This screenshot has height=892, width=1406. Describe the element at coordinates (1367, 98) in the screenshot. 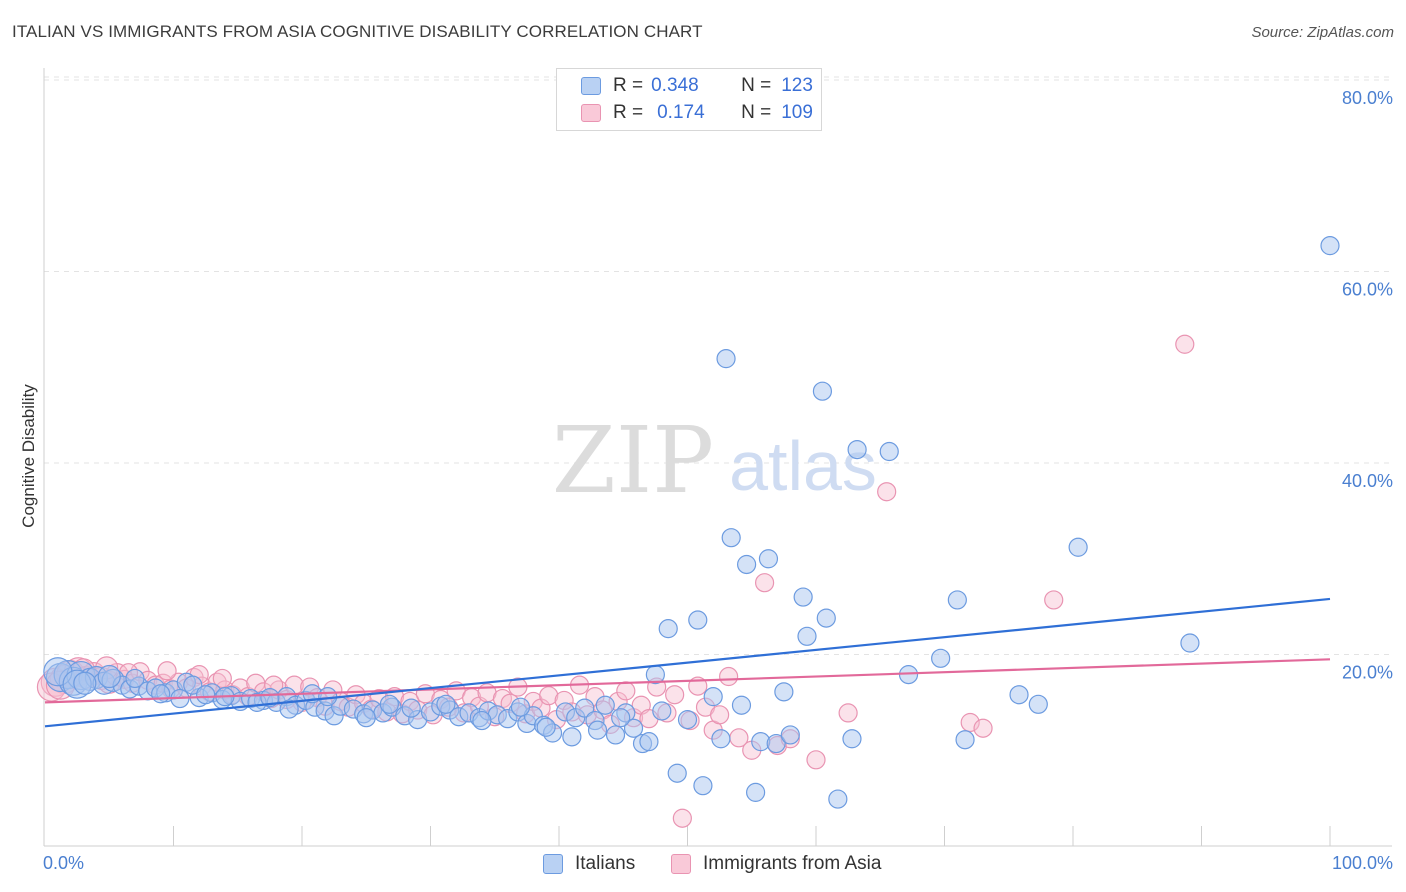

I see `y-tick-label: 80.0%` at that location.